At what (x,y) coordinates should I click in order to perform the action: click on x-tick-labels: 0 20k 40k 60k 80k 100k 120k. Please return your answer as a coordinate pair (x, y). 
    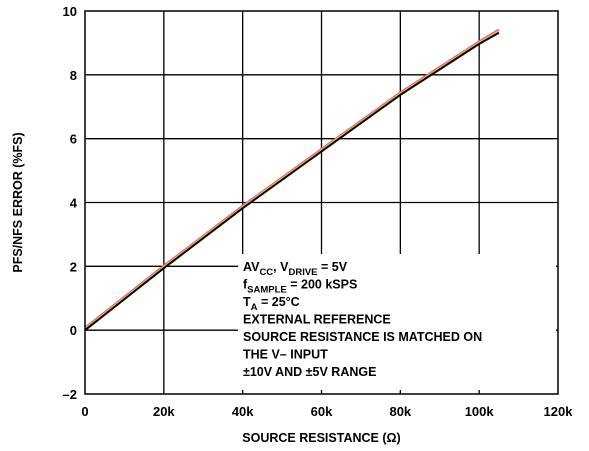
    Looking at the image, I should click on (327, 411).